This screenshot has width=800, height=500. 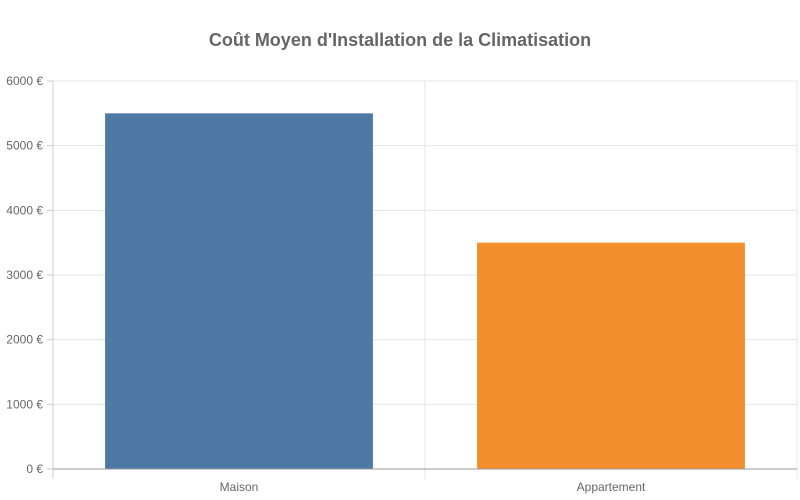 What do you see at coordinates (24, 340) in the screenshot?
I see `y-tick-label: 2000 €` at bounding box center [24, 340].